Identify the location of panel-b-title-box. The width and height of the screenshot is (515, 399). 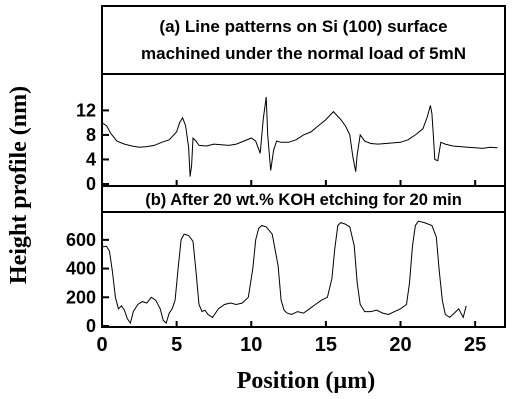
(303, 199).